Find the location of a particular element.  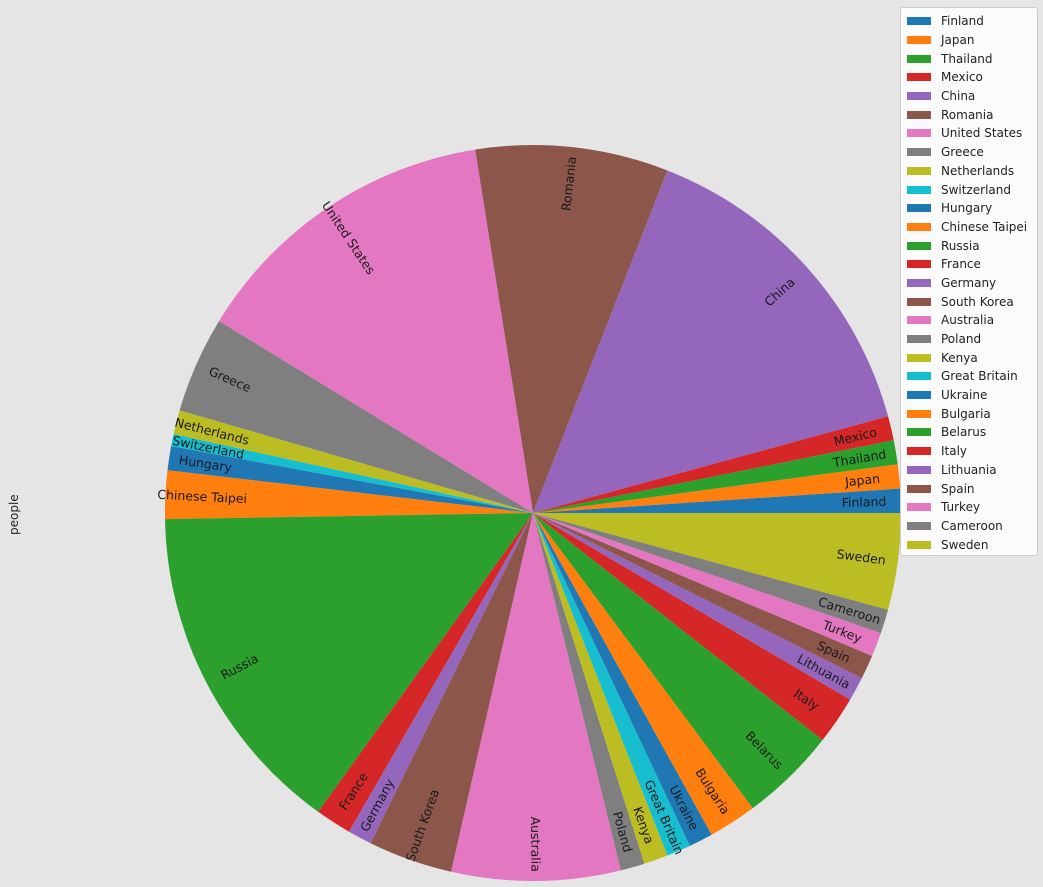

legend-label: Japan is located at coordinates (958, 40).